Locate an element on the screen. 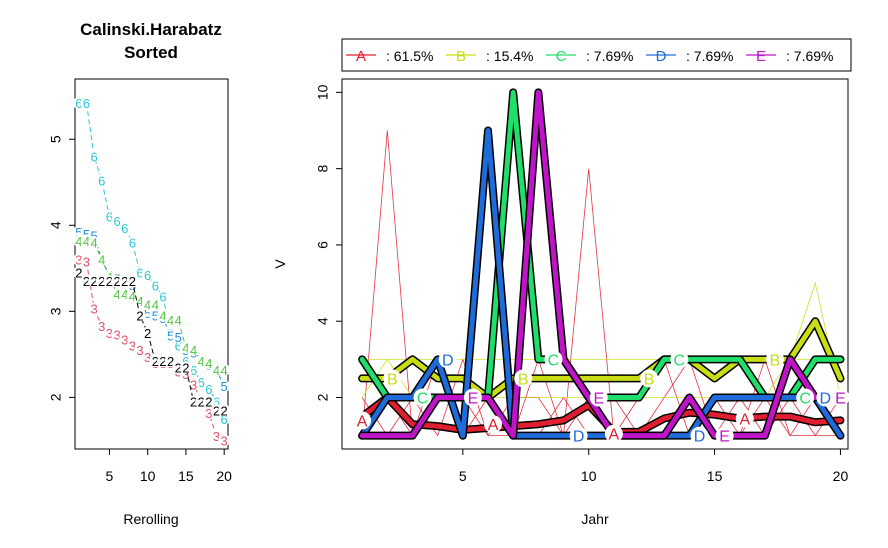  right-point-label-E: E is located at coordinates (840, 399).